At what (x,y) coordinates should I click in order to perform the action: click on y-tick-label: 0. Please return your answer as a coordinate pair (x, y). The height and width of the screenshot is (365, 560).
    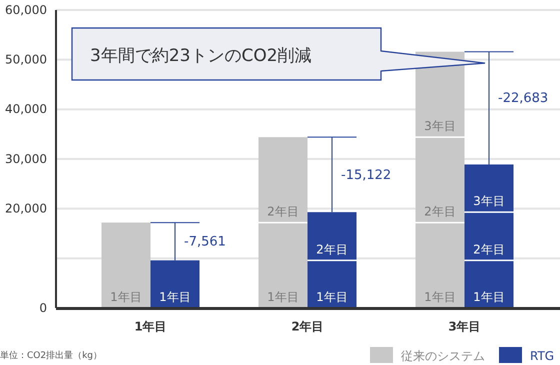
    Looking at the image, I should click on (43, 307).